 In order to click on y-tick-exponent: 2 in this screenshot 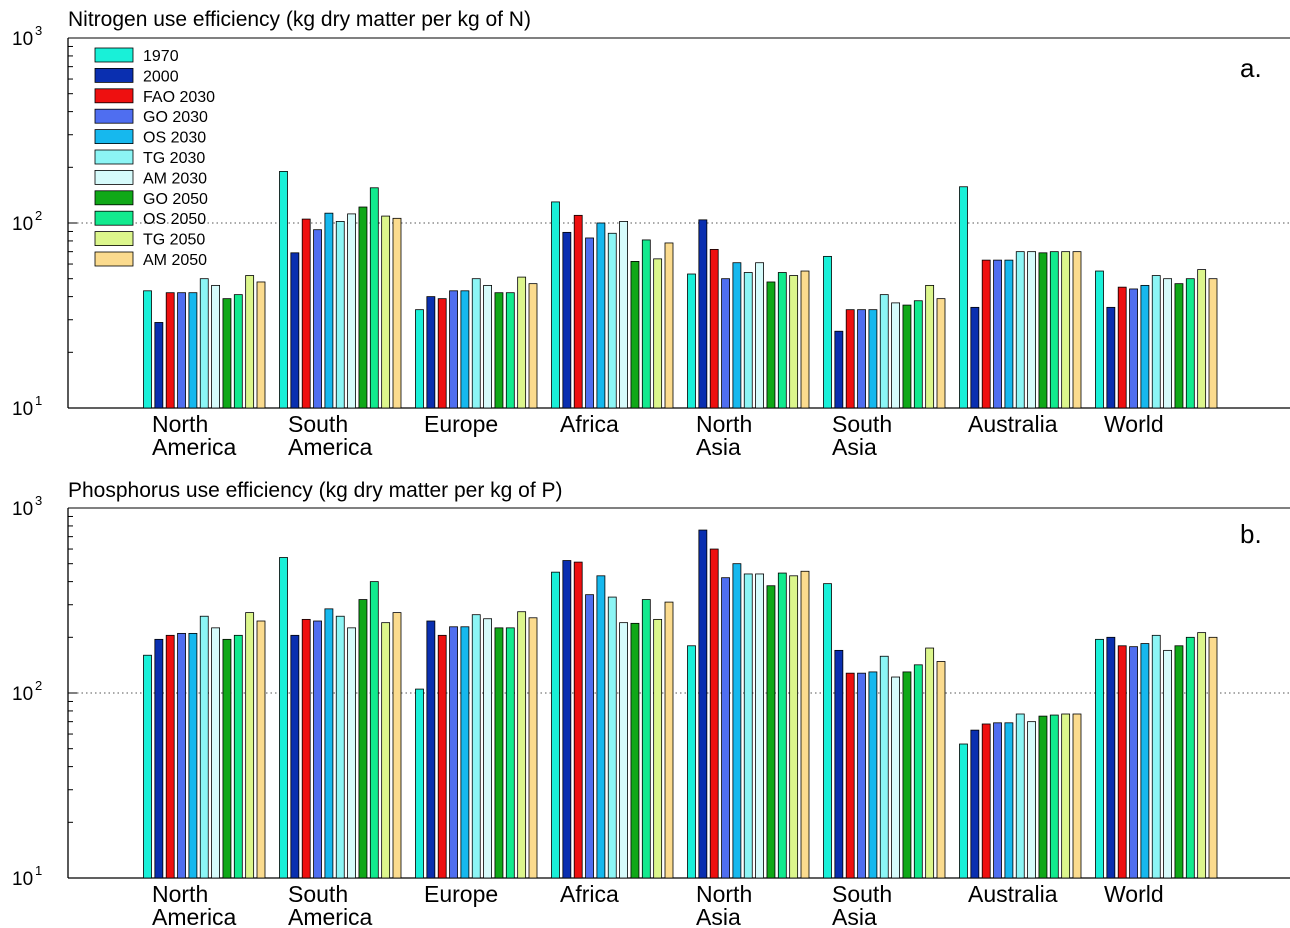, I will do `click(38, 685)`.